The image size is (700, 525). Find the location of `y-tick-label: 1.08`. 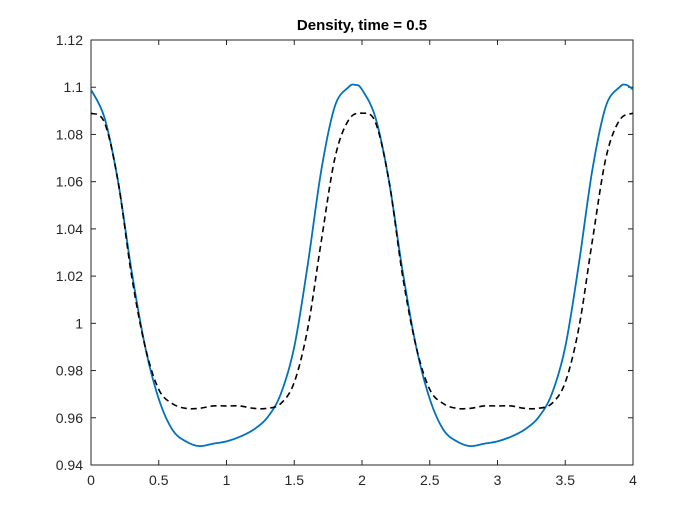

y-tick-label: 1.08 is located at coordinates (69, 134).